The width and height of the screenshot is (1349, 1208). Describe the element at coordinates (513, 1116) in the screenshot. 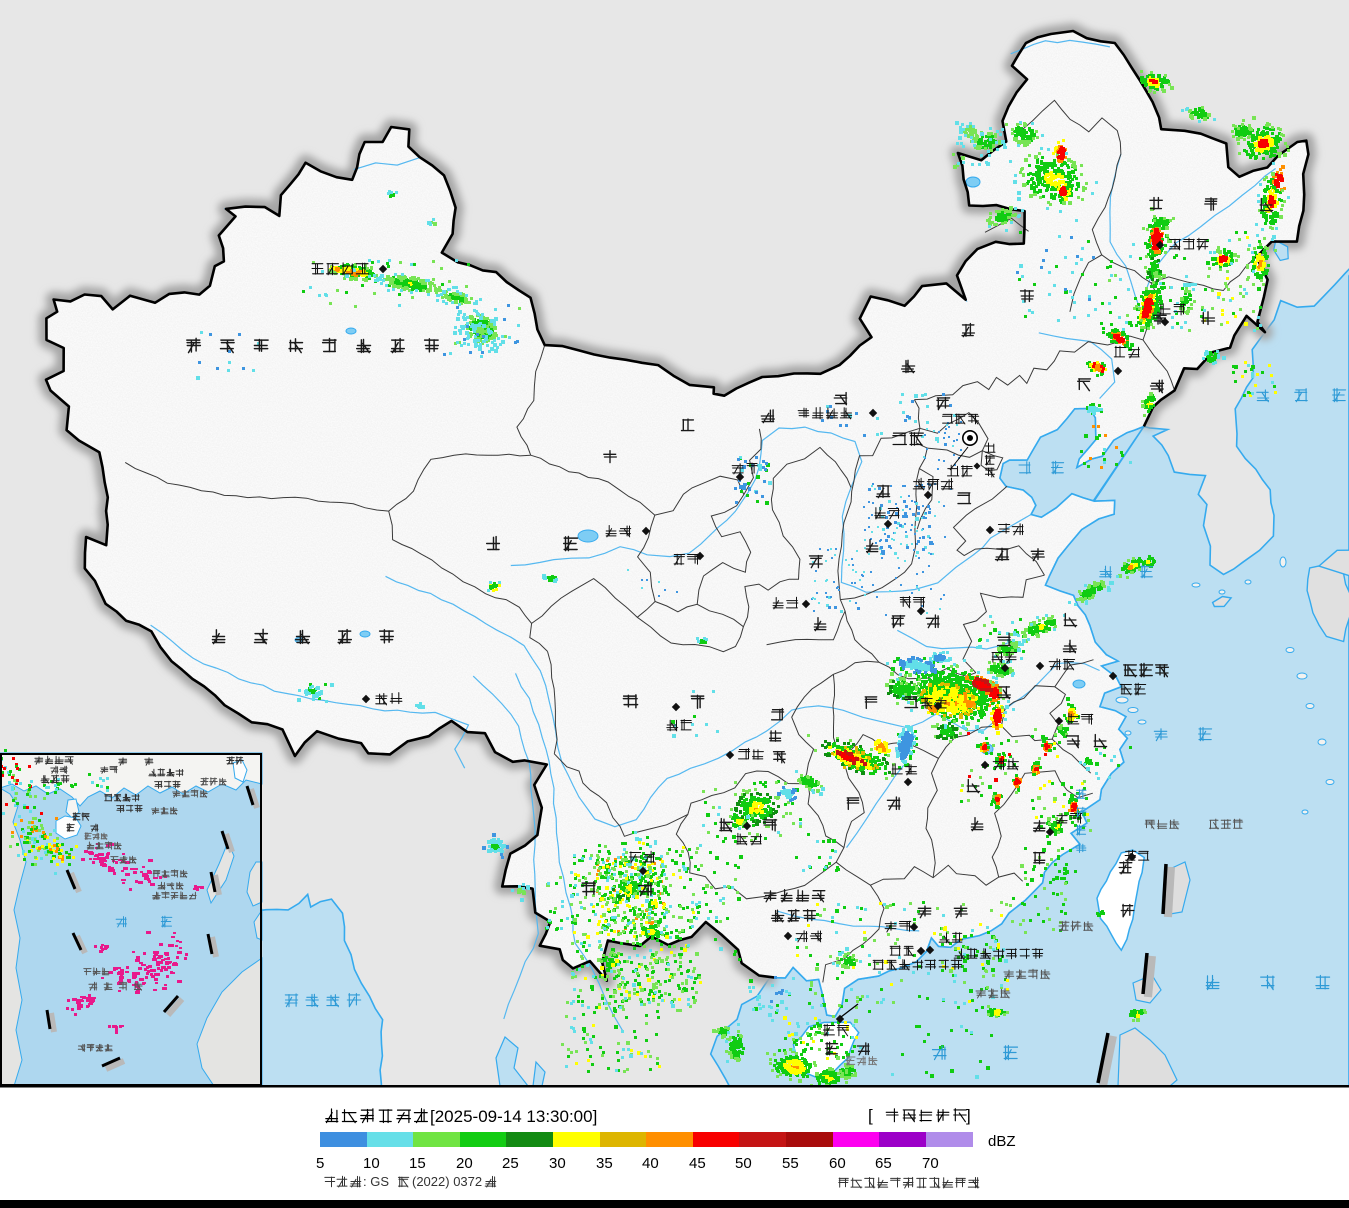

I see `svg-text: [2025-09-14 13:30:00]` at that location.